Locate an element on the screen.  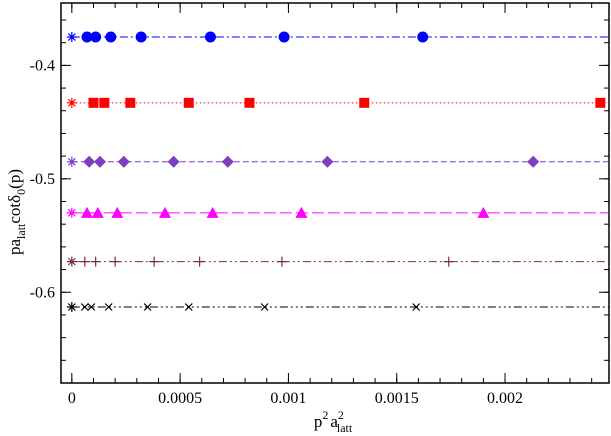
extrapolated-points is located at coordinates (71, 172).